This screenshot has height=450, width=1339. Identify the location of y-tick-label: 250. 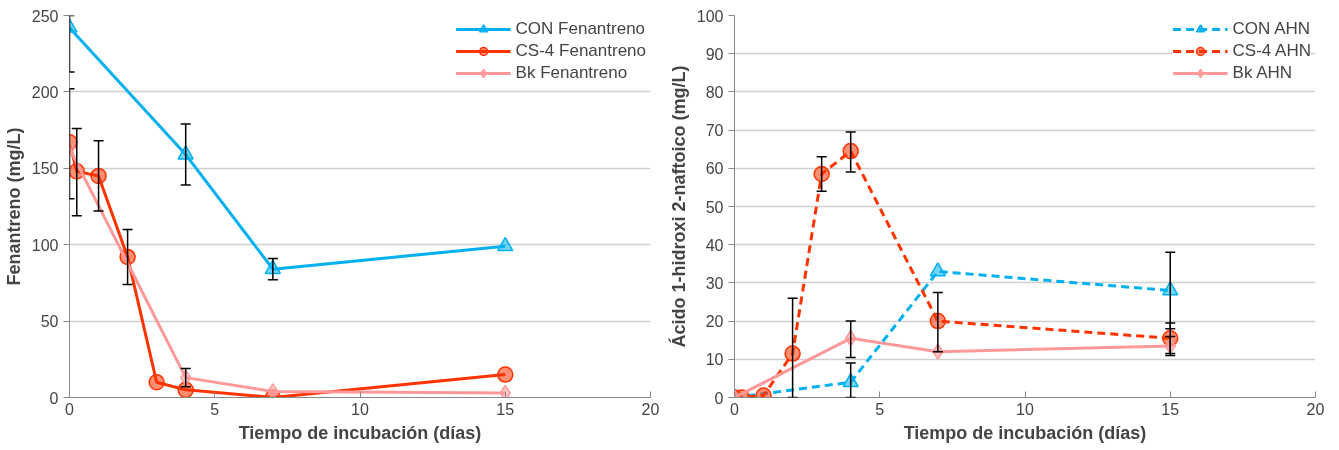
(45, 16).